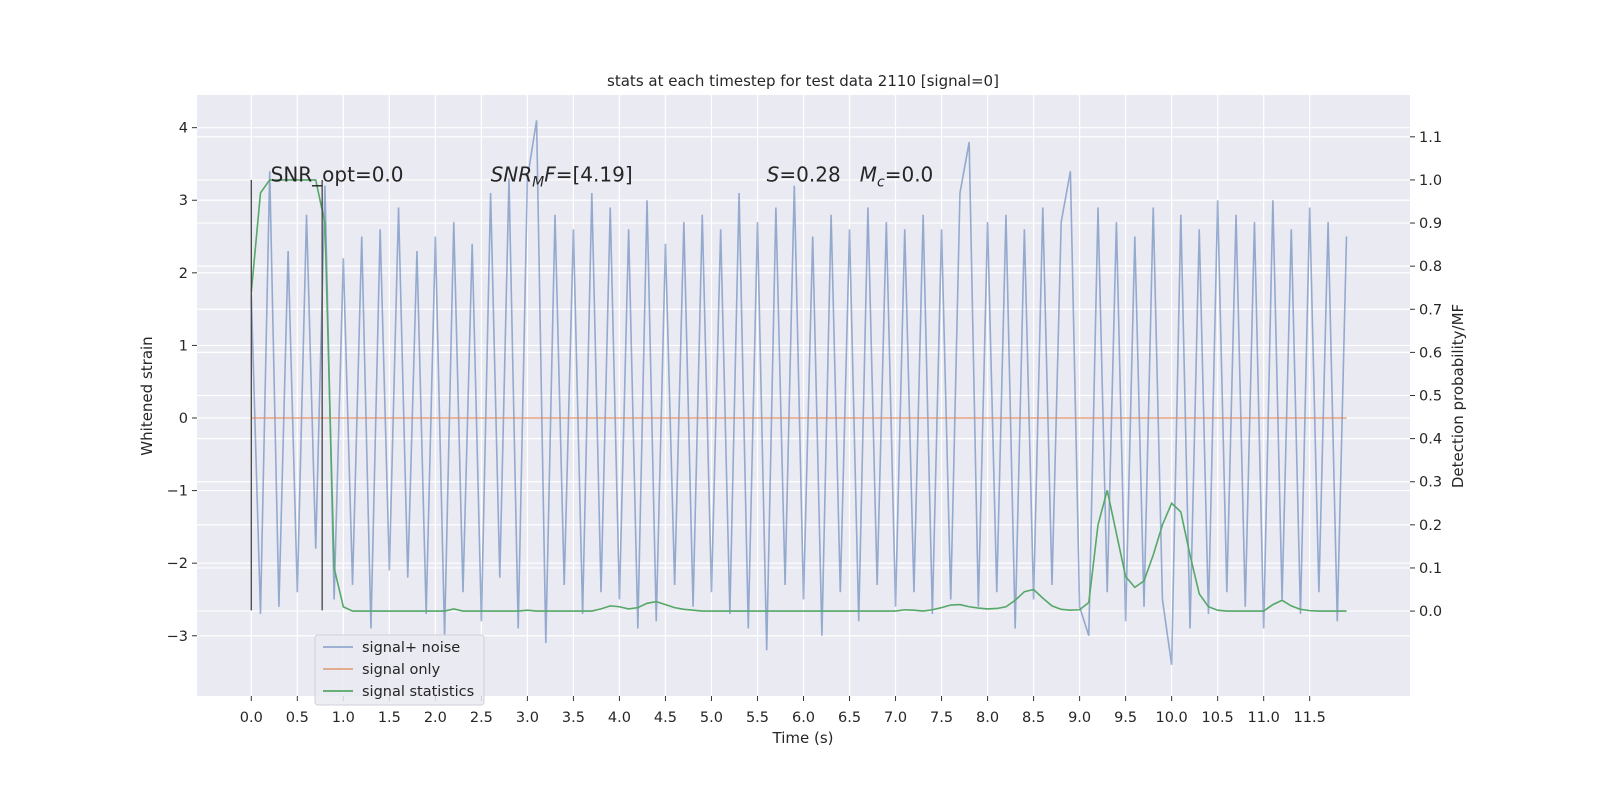 This screenshot has width=1600, height=800. Describe the element at coordinates (512, 174) in the screenshot. I see `annotation-part: SNR` at that location.